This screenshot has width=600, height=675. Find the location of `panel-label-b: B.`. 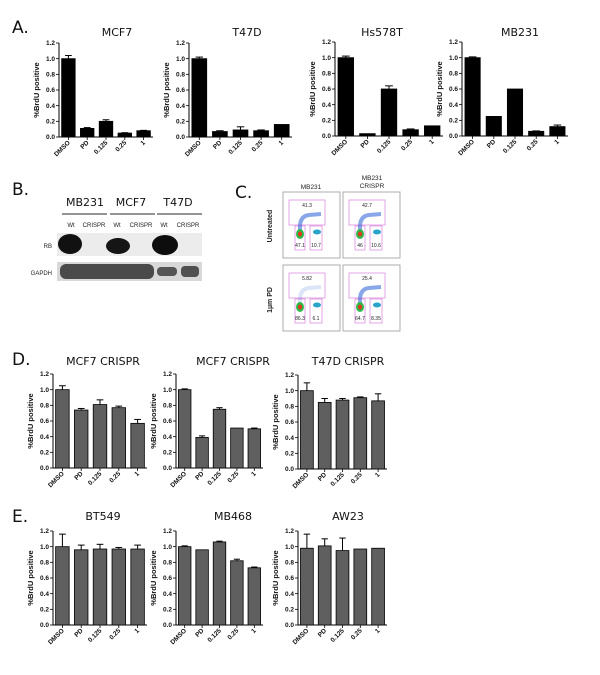

panel-label-b: B. is located at coordinates (20, 190).